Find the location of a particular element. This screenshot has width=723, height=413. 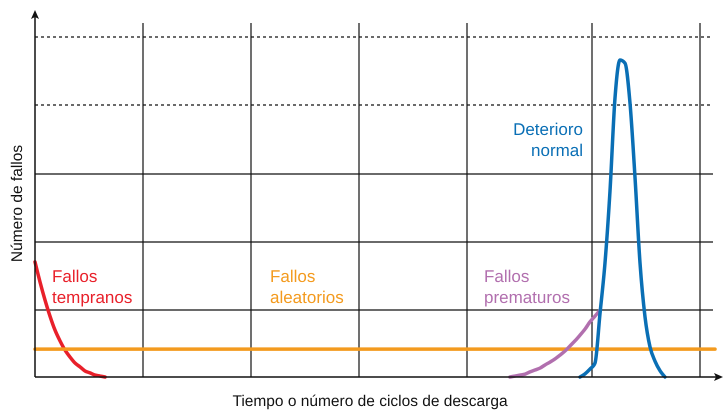

text: Fallos aleatorios is located at coordinates (307, 287).